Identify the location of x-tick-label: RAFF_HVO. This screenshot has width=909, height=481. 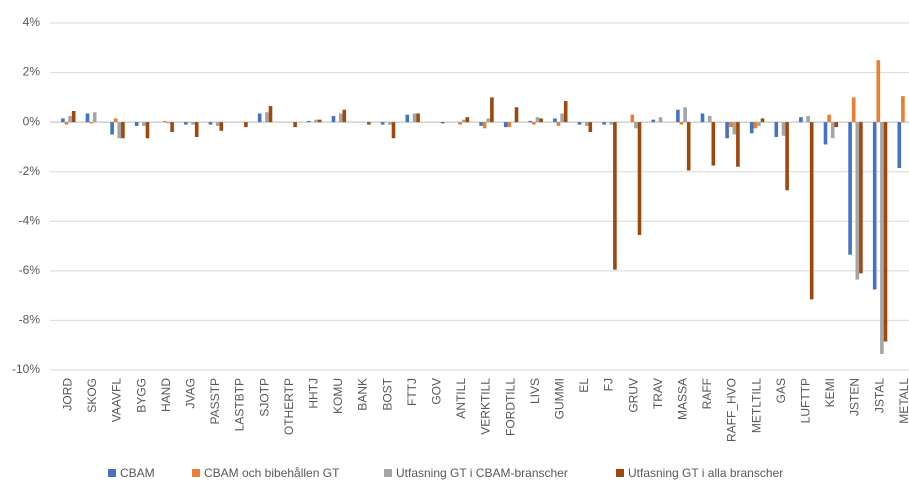
(732, 410).